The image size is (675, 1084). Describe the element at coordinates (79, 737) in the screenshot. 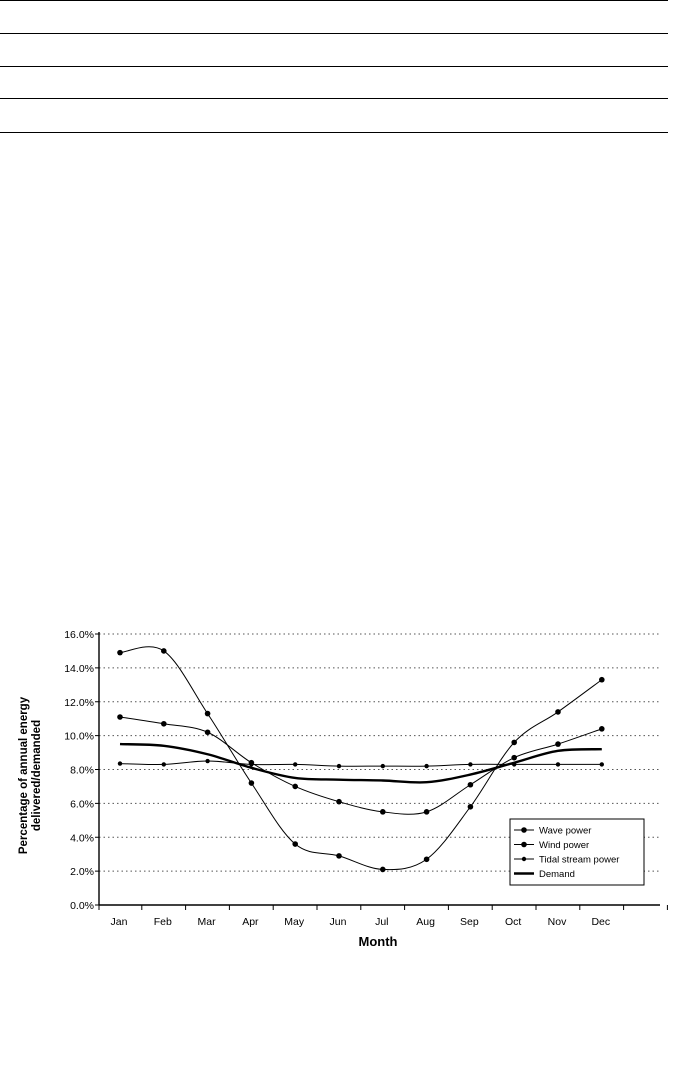

I see `y-tick-label: 10.0%` at that location.